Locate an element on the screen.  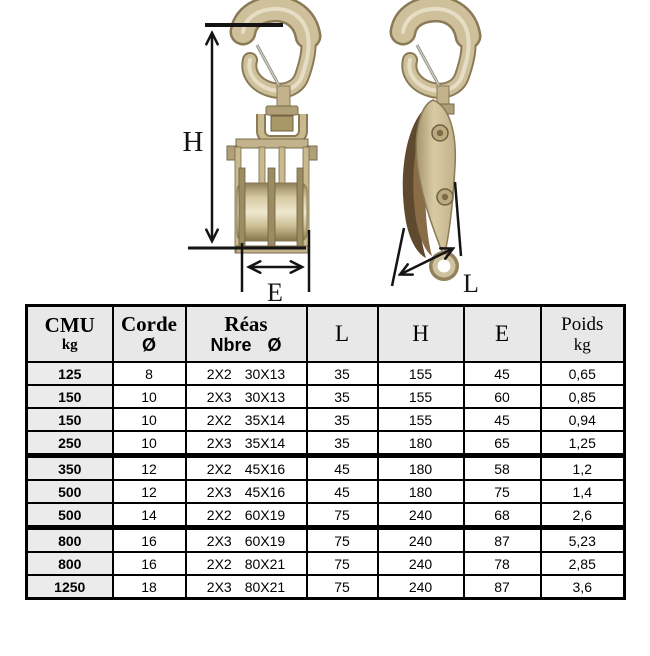
cell-cmu: 125 is located at coordinates (69, 373).